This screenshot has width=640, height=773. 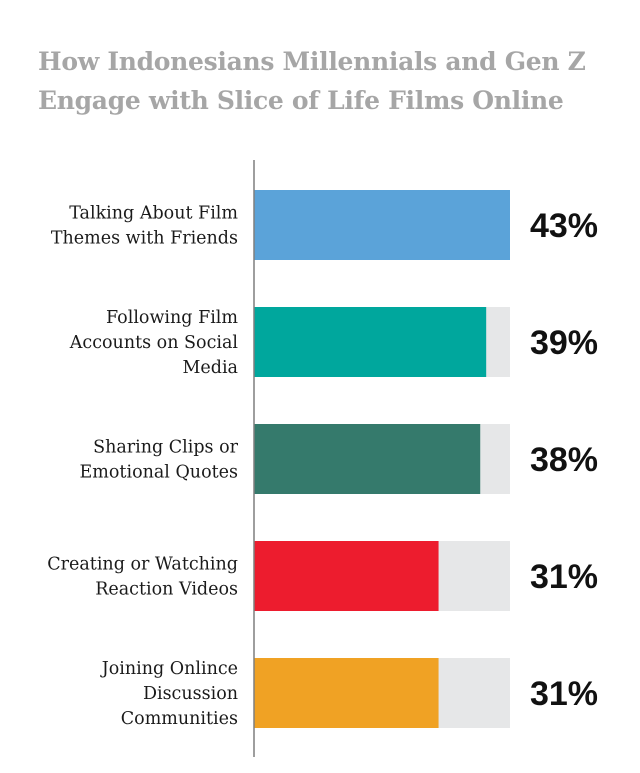 What do you see at coordinates (210, 368) in the screenshot?
I see `category-label: Media` at bounding box center [210, 368].